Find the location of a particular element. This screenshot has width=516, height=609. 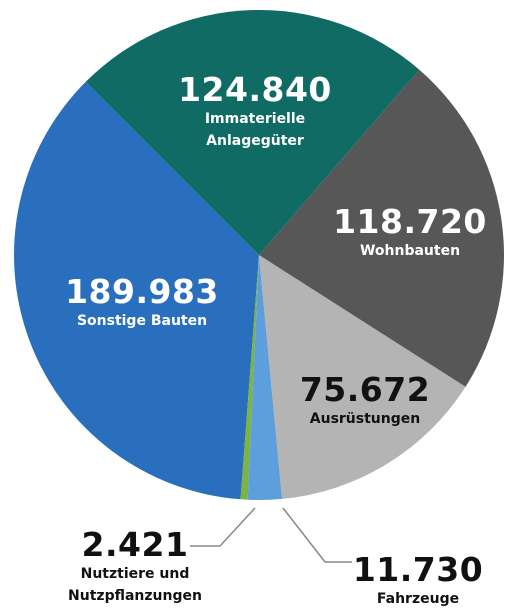

slice-label: 11.730 Fahrzeuge is located at coordinates (412, 580).